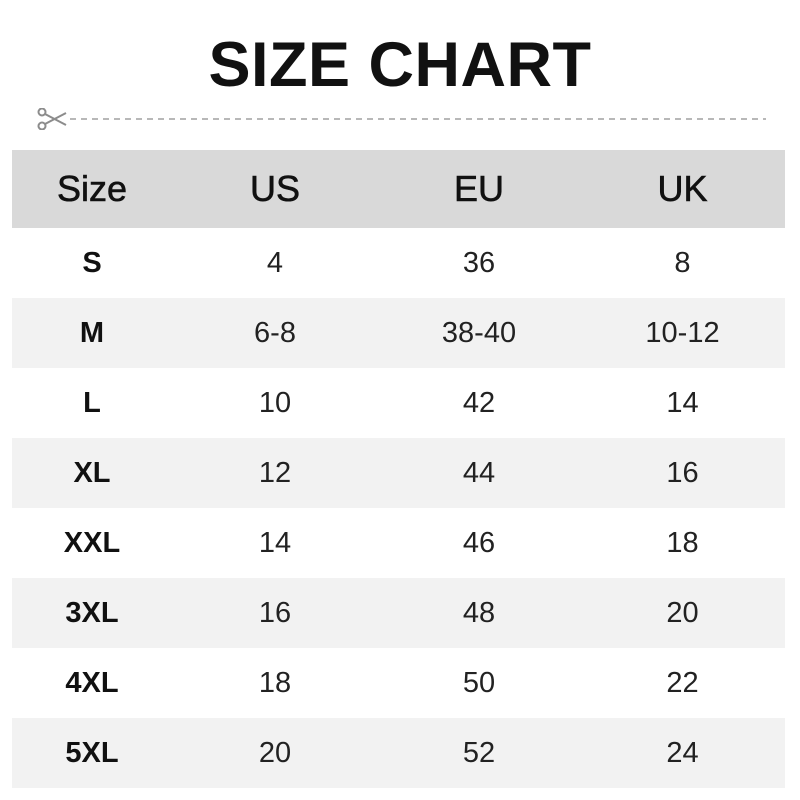 This screenshot has width=800, height=800. I want to click on cell-uk: 8, so click(682, 262).